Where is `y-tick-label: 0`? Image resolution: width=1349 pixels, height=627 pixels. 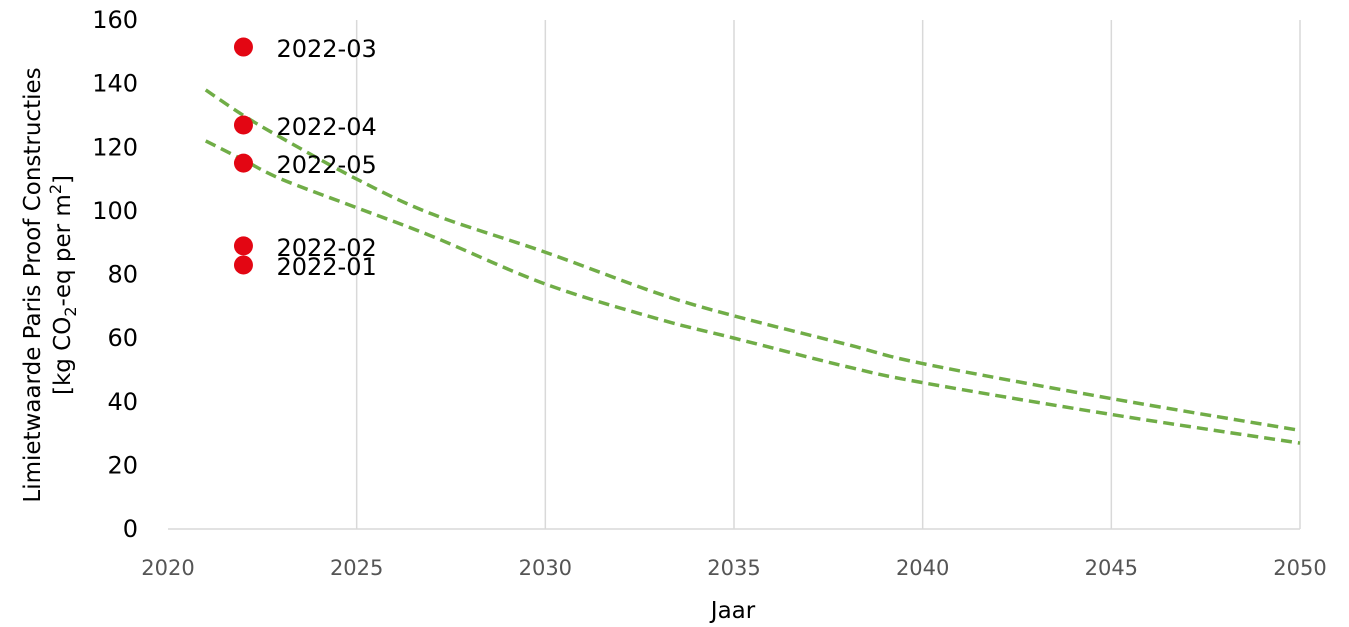
y-tick-label: 0 is located at coordinates (130, 529).